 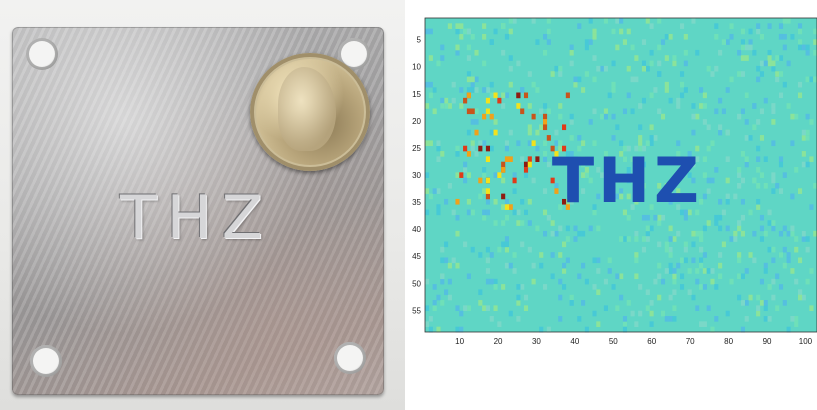 I want to click on x-tick-label: 20, so click(x=498, y=341).